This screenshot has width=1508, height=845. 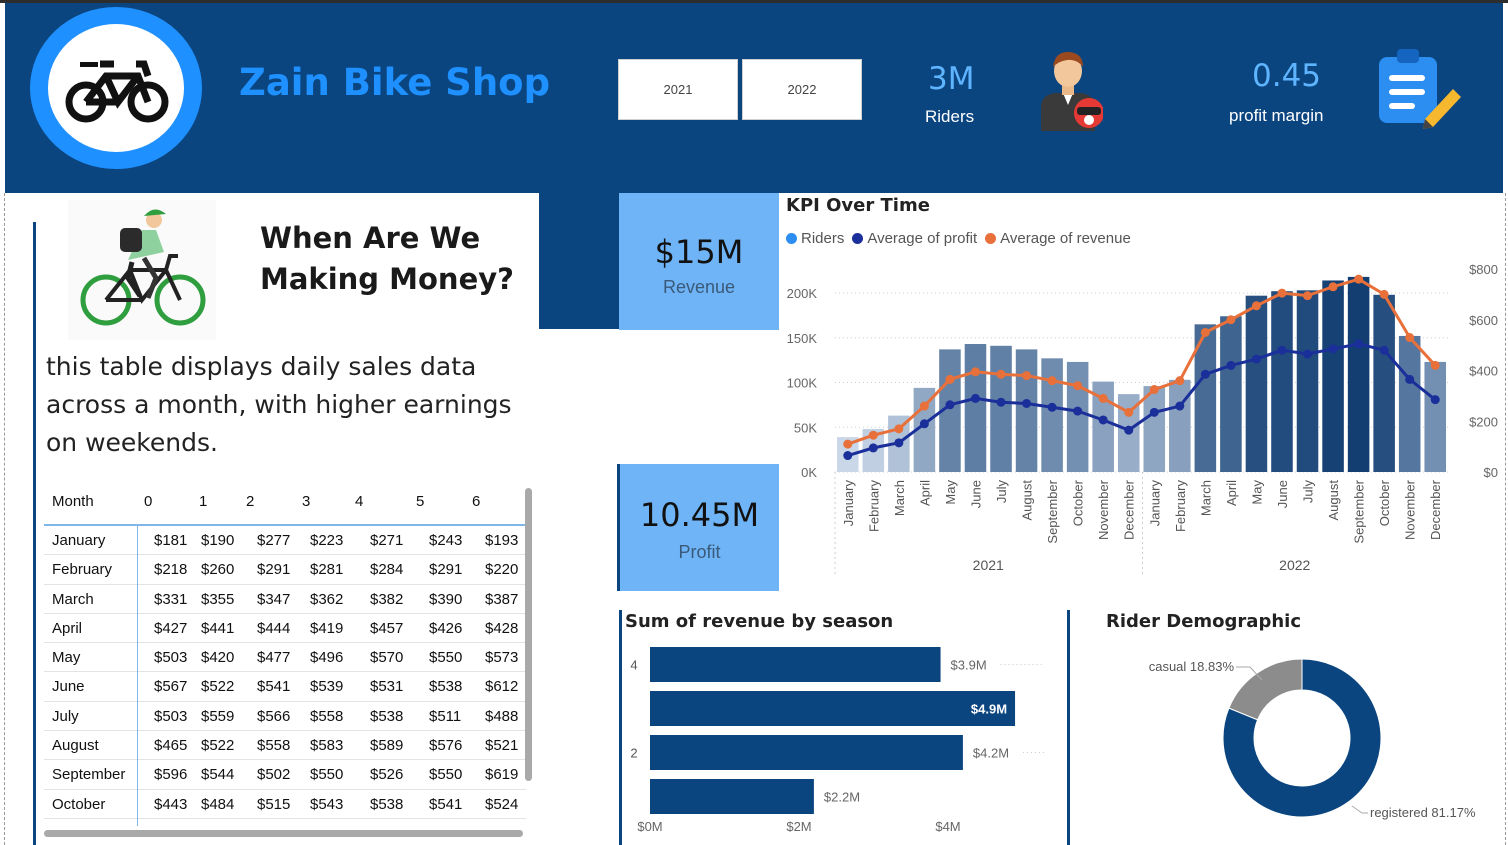 What do you see at coordinates (359, 501) in the screenshot?
I see `col-header-4: 4` at bounding box center [359, 501].